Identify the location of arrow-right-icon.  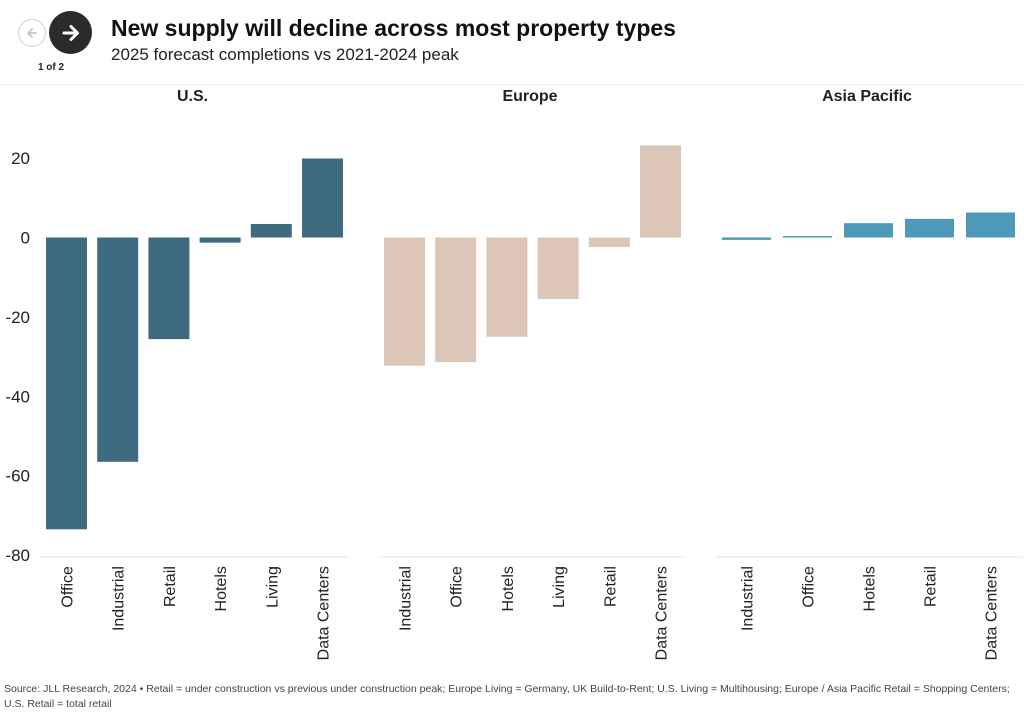
(70, 32).